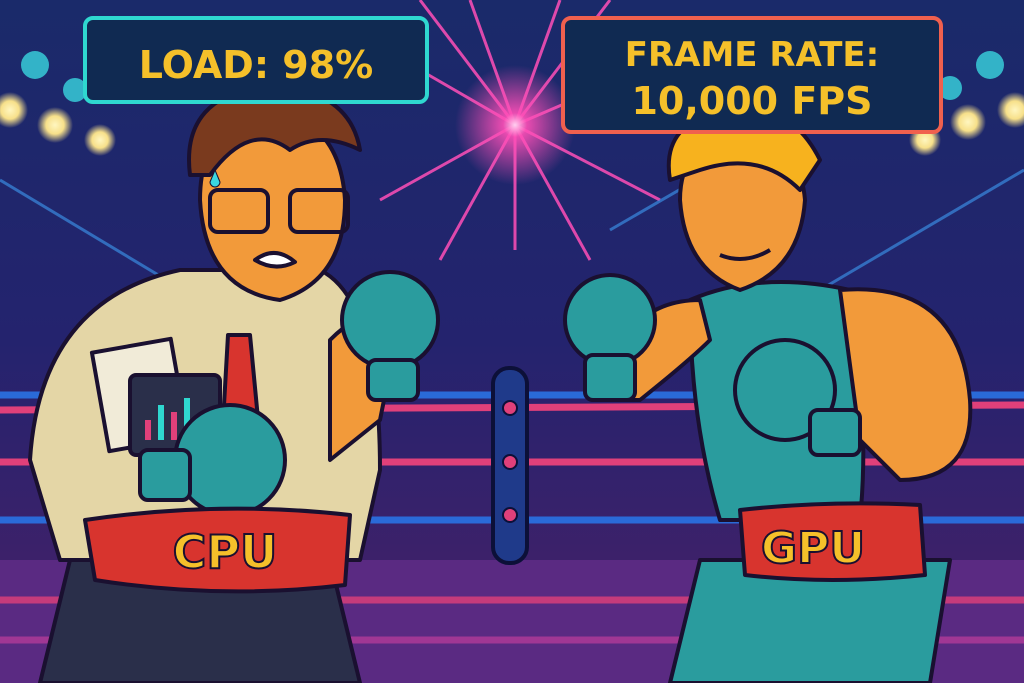  Describe the element at coordinates (390, 320) in the screenshot. I see `cpu-glove-raised` at that location.